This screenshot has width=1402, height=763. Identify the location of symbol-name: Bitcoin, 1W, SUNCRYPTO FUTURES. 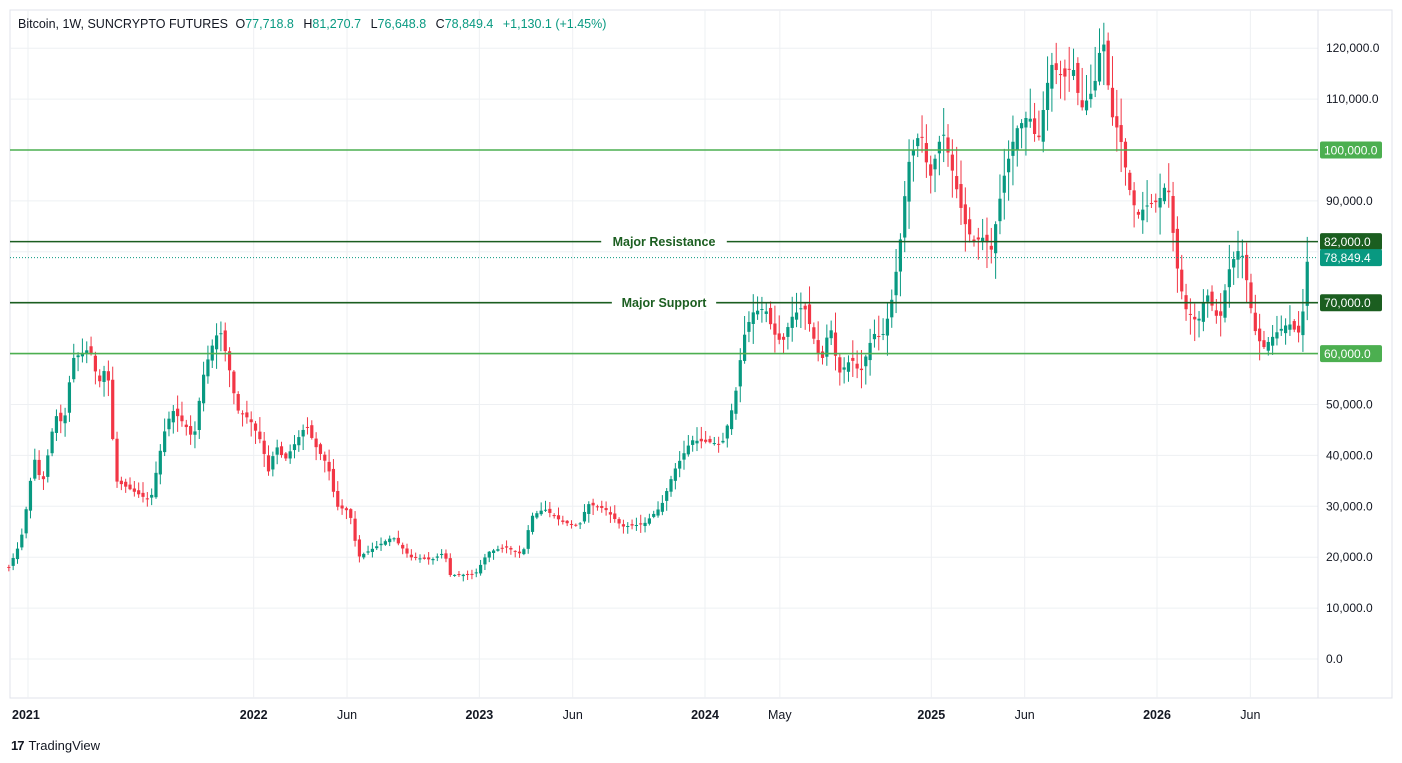
(123, 24).